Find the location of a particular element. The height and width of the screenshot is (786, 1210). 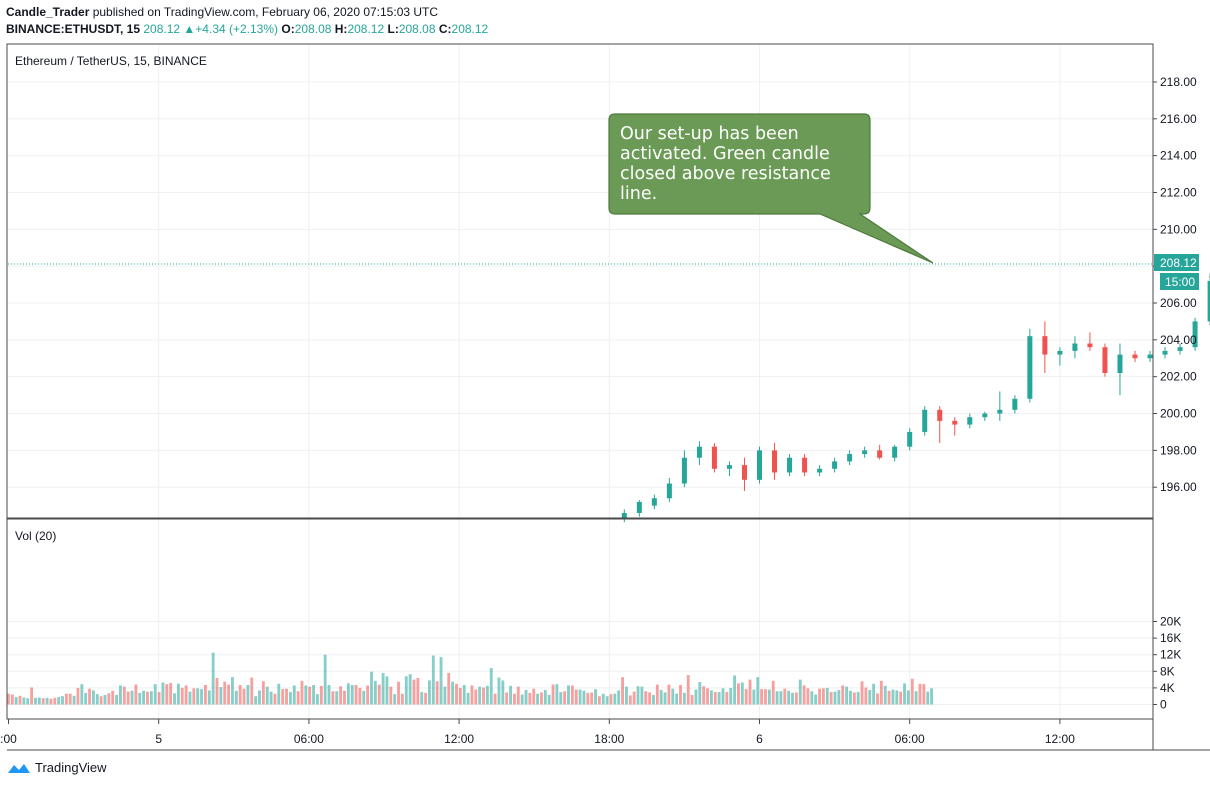

annotation-callout is located at coordinates (771, 188).